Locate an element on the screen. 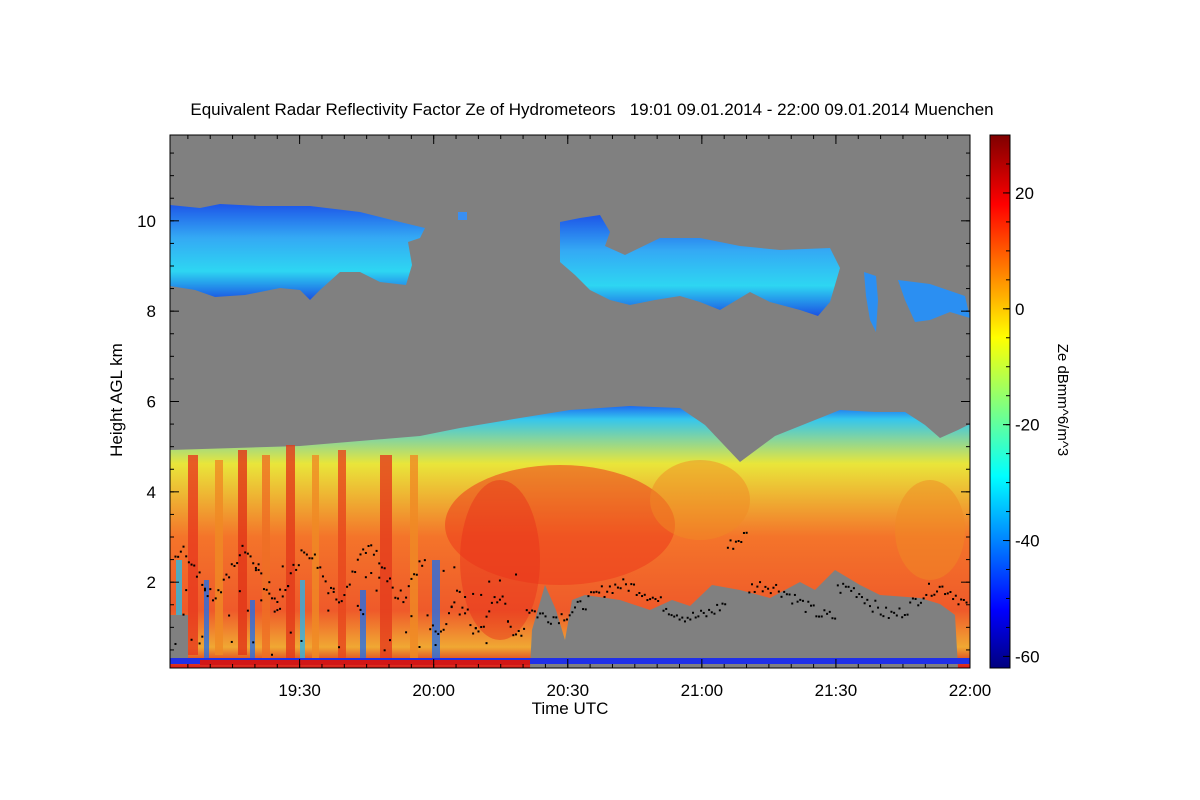  core-high-reflectivity is located at coordinates (560, 525).